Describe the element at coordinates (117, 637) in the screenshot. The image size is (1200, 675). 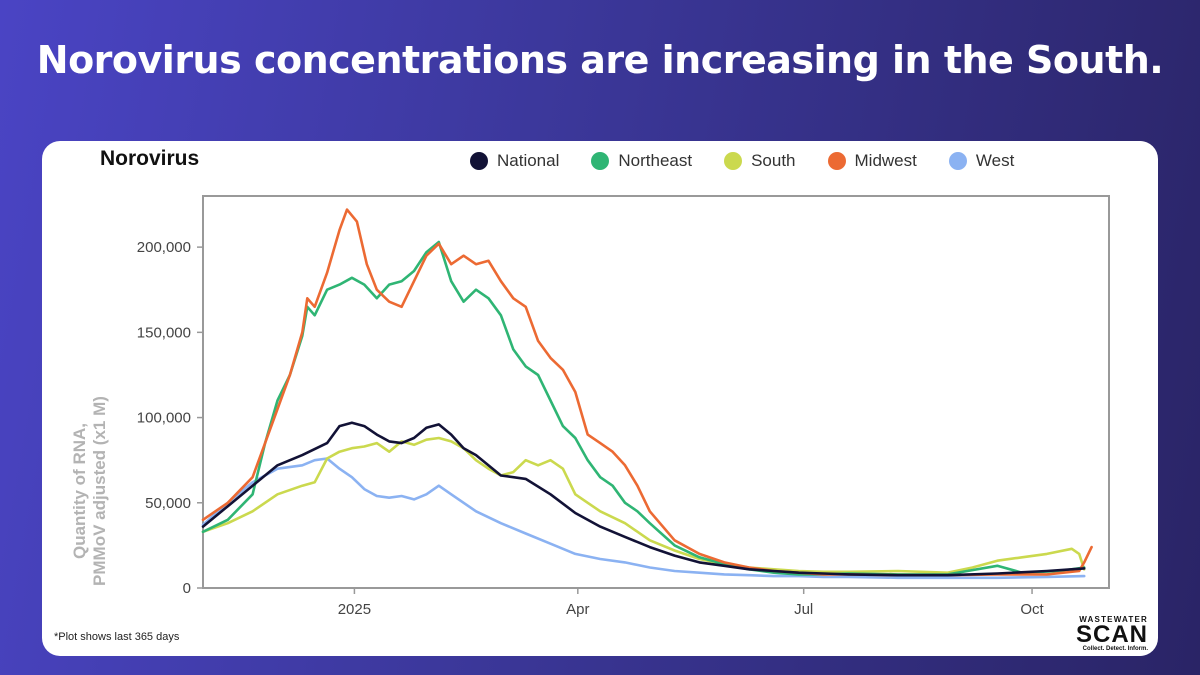
I see `footnote: *Plot shows last 365 days` at that location.